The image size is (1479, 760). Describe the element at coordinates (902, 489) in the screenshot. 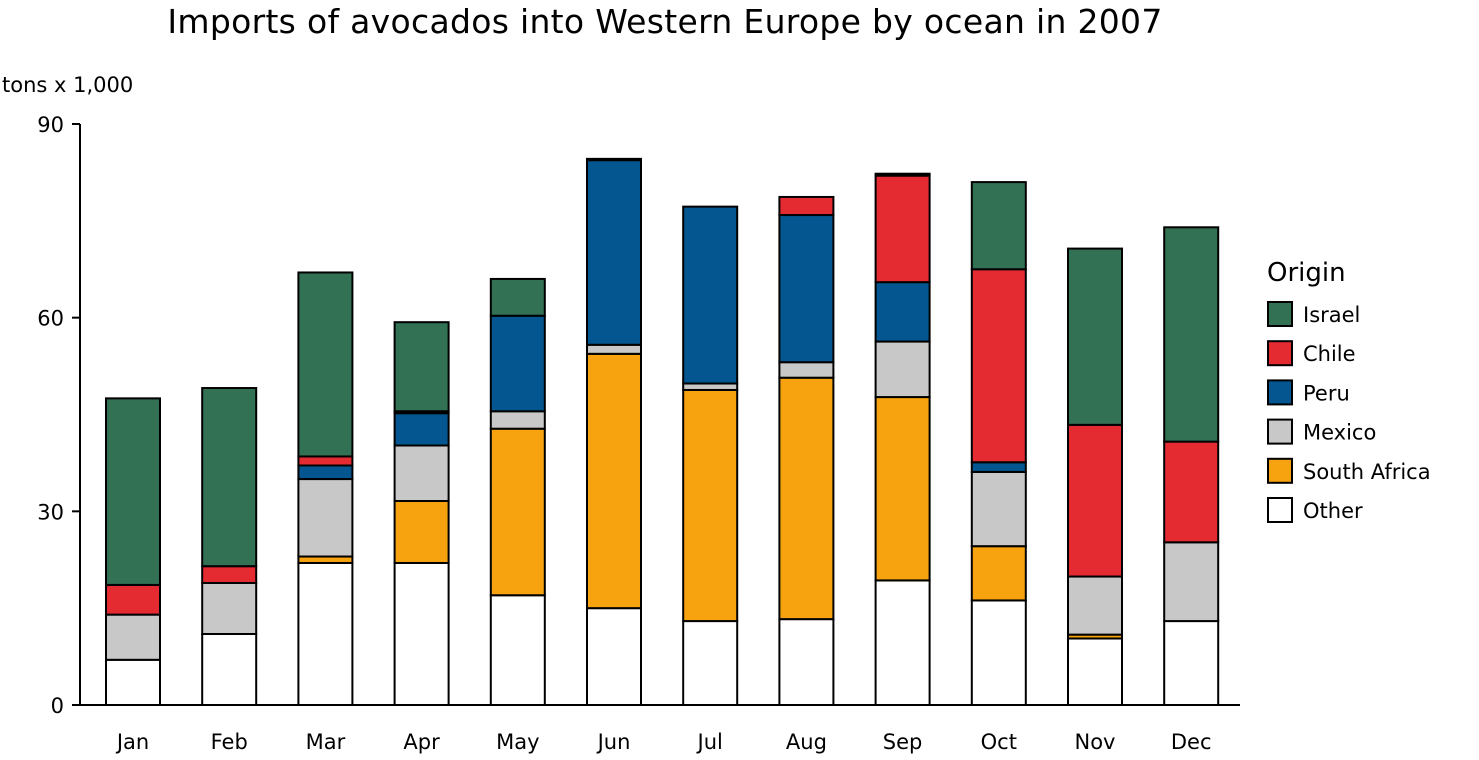

I see `bar-segment-south-africa-sep` at that location.